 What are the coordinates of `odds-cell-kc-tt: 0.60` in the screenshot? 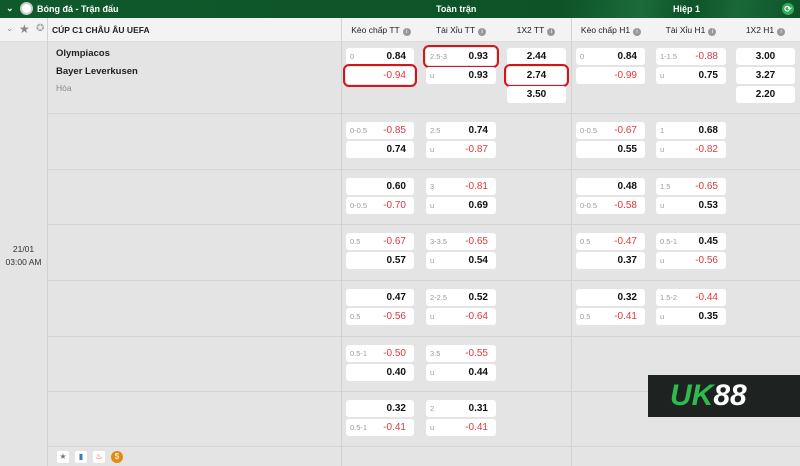 It's located at (380, 186).